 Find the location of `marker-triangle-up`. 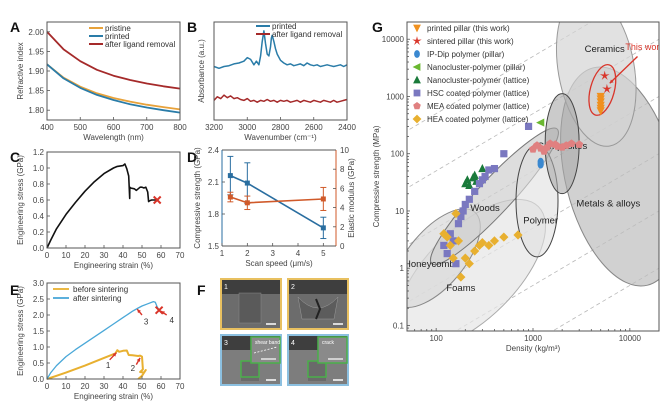

marker-triangle-up is located at coordinates (417, 79).